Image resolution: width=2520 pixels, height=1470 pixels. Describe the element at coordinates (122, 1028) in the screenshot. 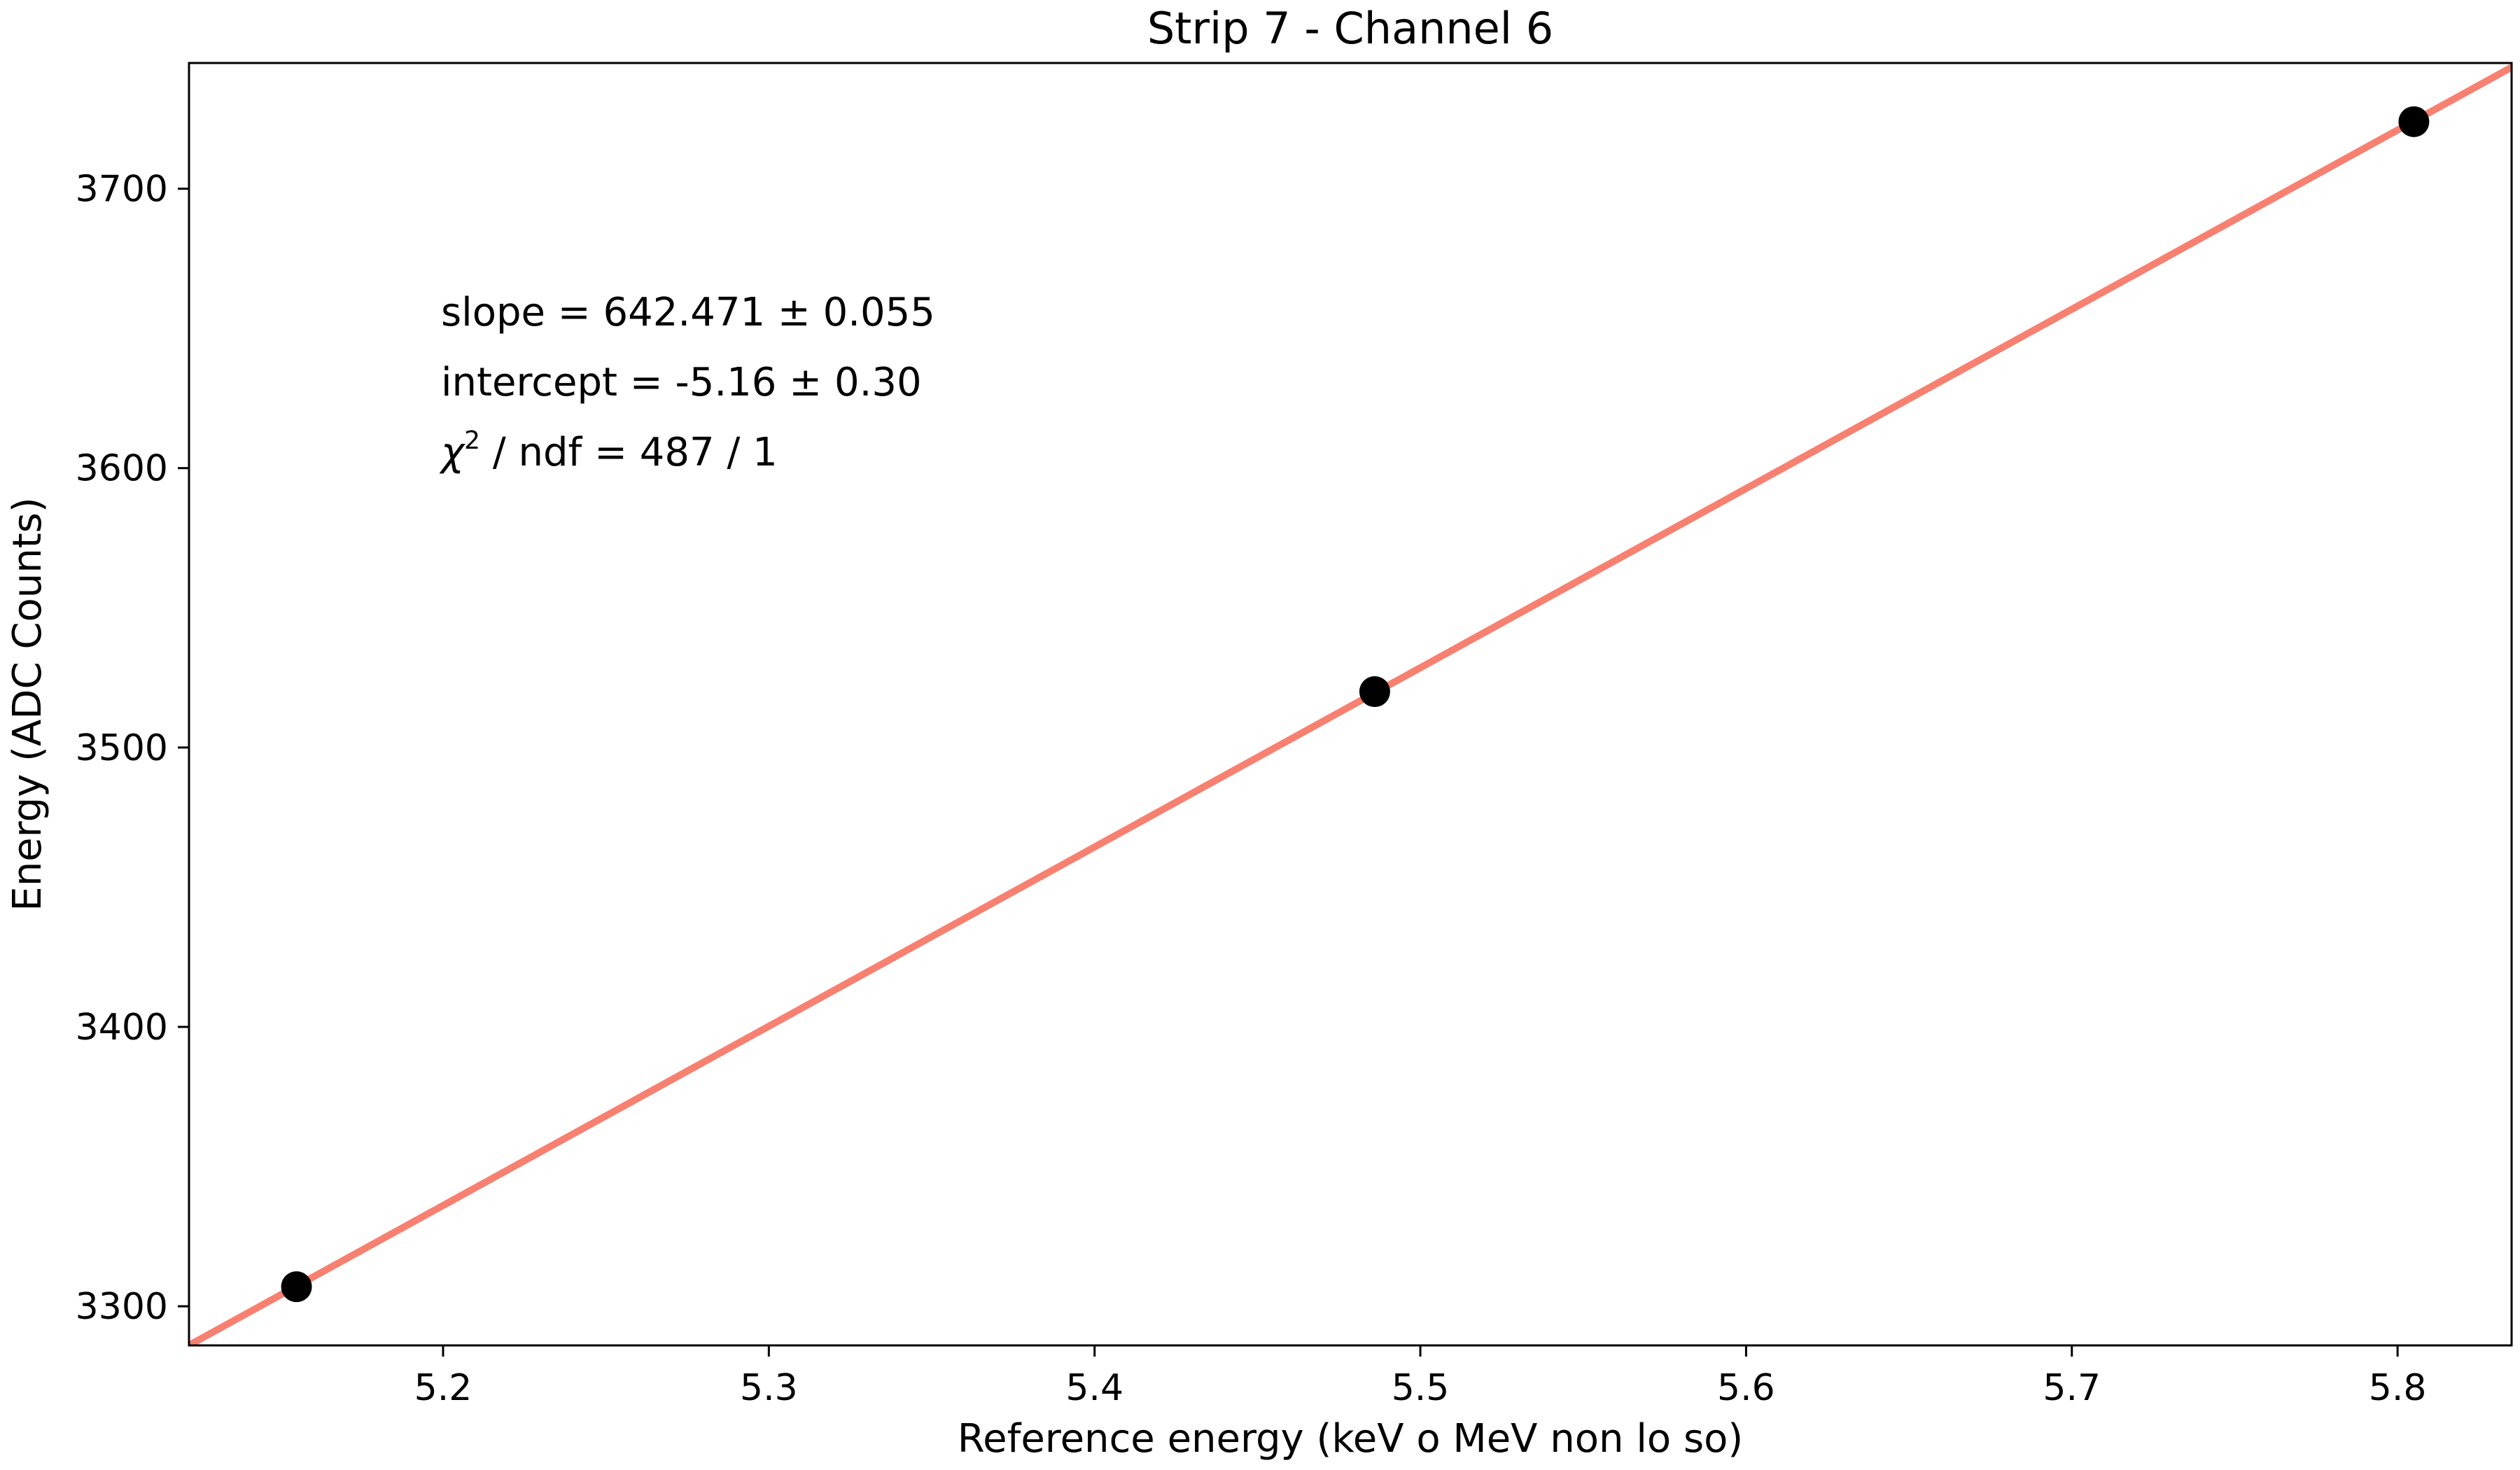

I see `y-tick-label: 3400` at that location.